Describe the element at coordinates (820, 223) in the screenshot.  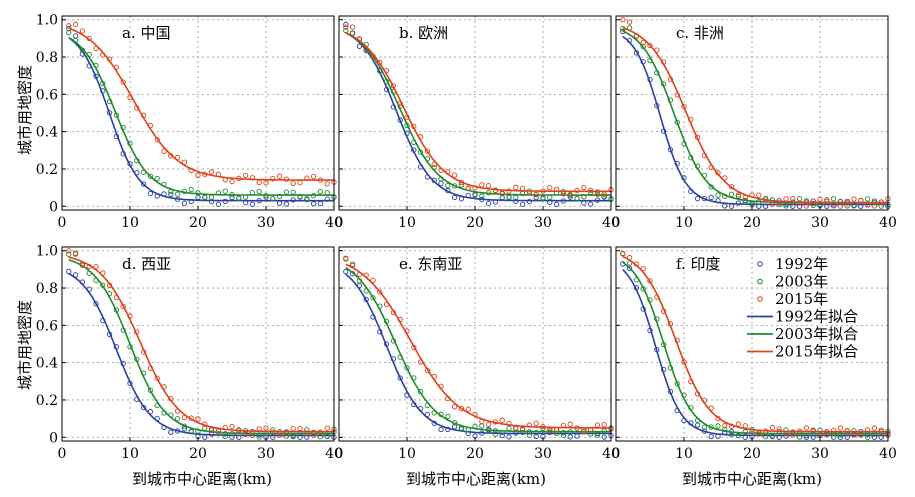
I see `x-tick-label: 30` at that location.